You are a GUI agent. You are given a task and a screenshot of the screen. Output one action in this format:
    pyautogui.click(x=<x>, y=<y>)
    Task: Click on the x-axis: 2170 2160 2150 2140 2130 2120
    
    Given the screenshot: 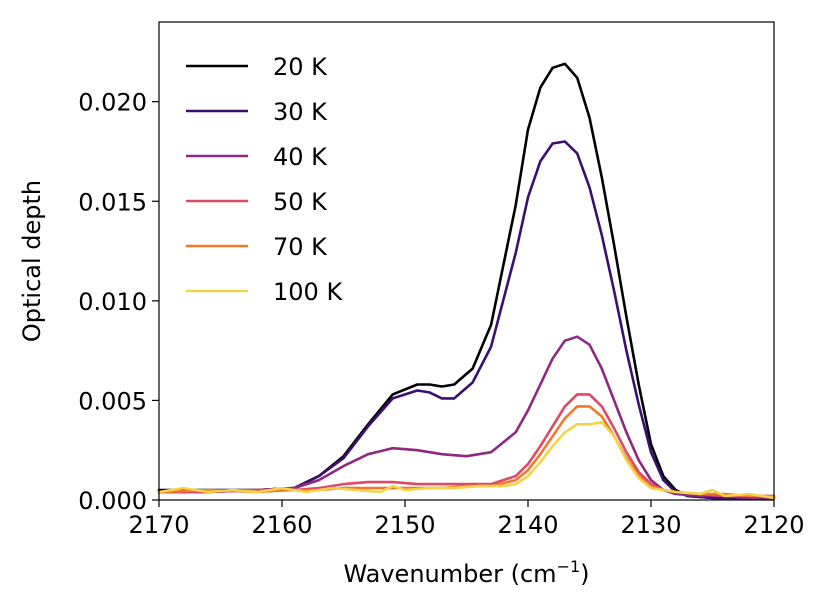 What is the action you would take?
    pyautogui.click(x=466, y=519)
    